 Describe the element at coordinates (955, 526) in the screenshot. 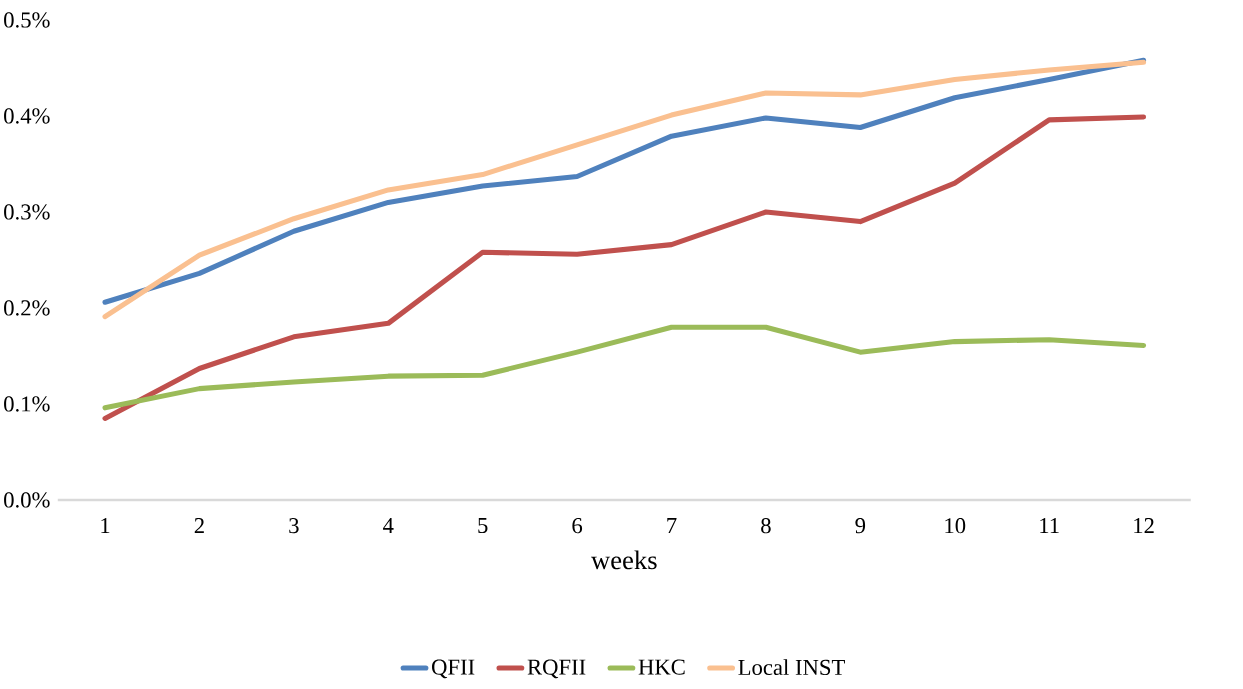

I see `x-tick-label: 10` at that location.